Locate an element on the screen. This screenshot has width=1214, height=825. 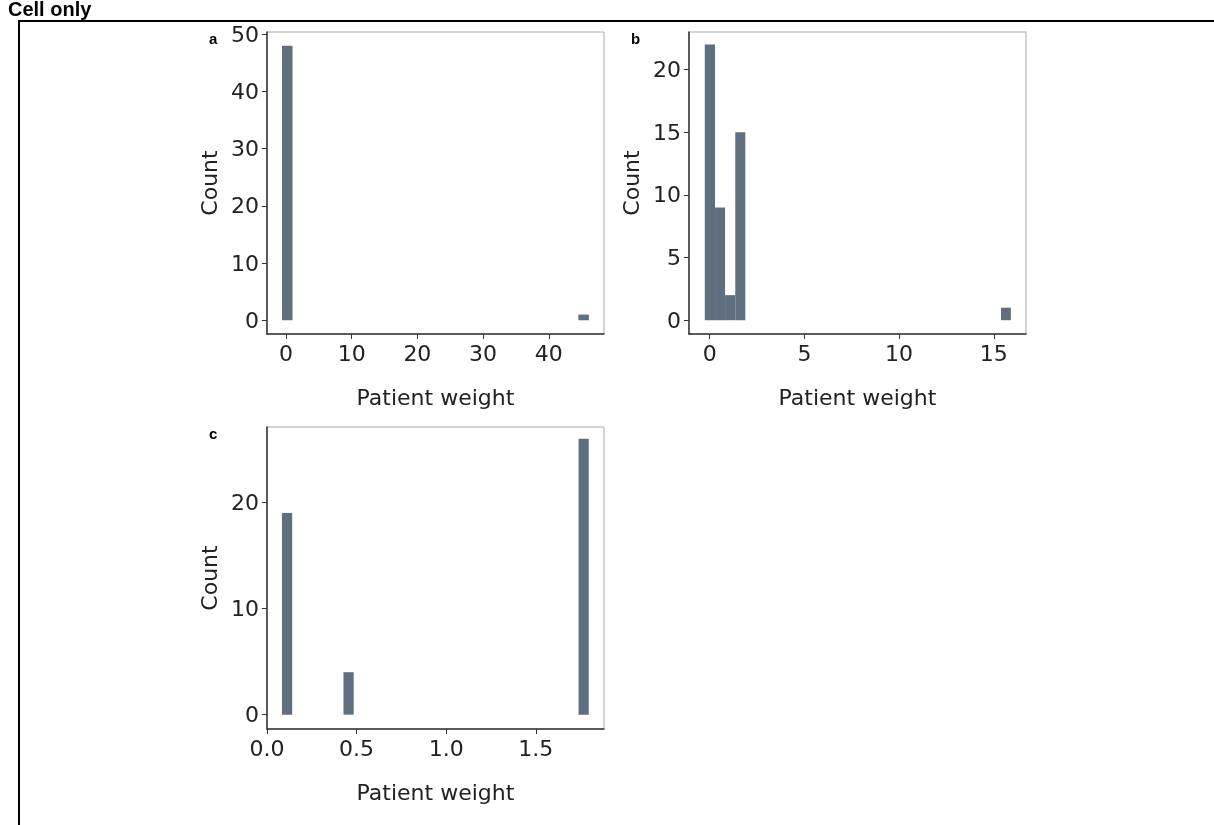
chart-title: b is located at coordinates (636, 38).